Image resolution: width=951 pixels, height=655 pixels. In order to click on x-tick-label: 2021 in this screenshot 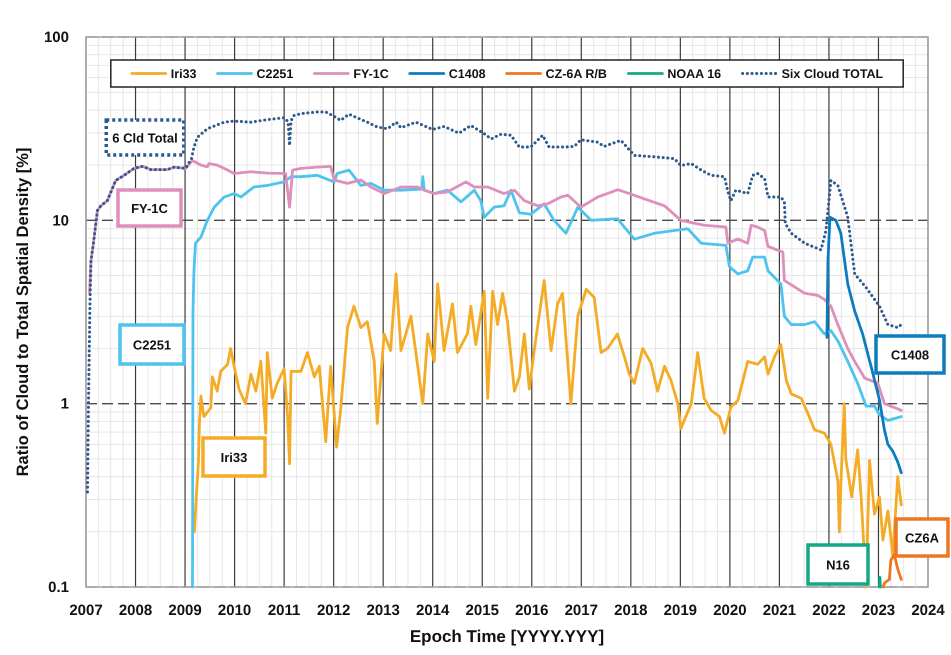, I will do `click(779, 610)`.